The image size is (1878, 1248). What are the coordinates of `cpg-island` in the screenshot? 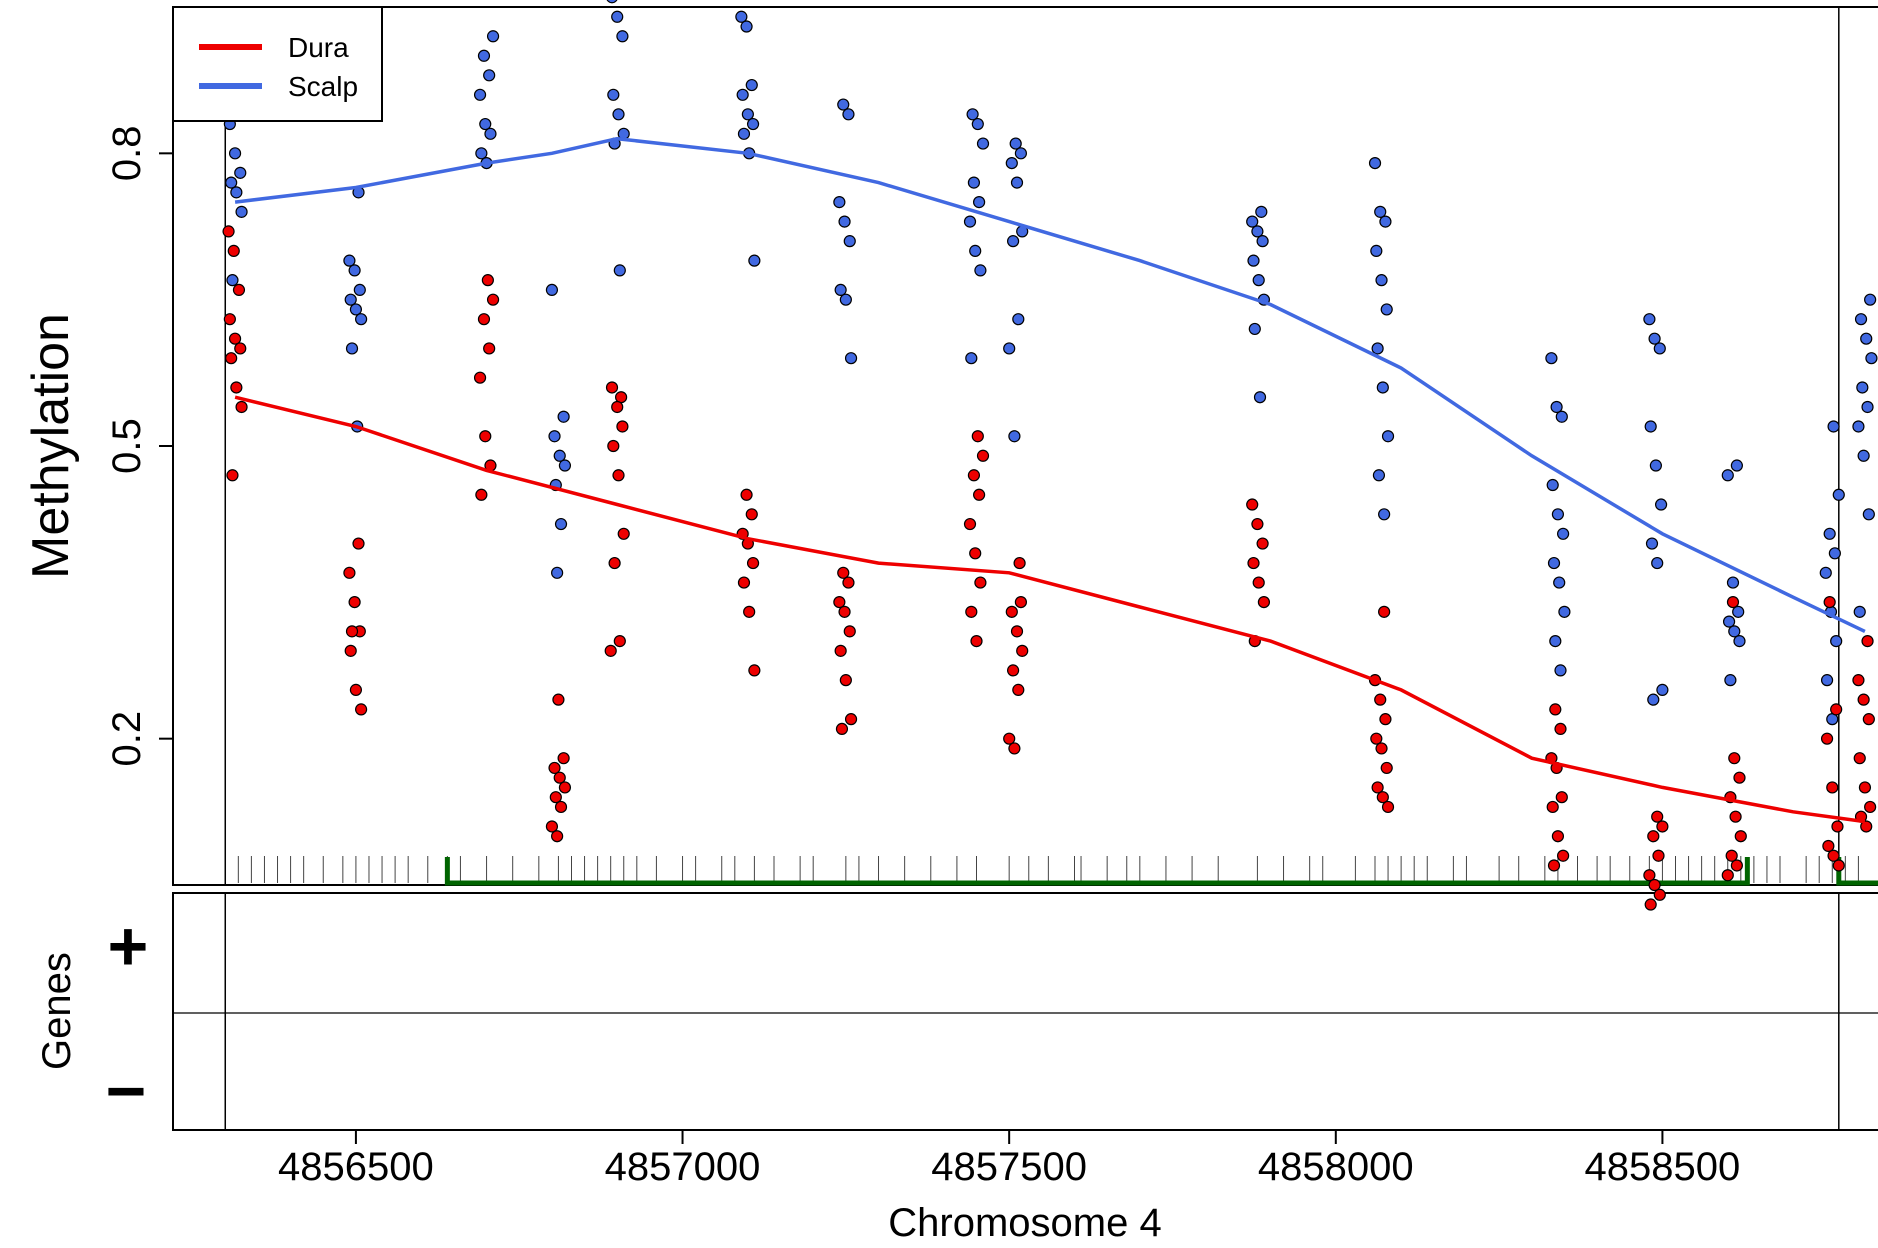 It's located at (1097, 871).